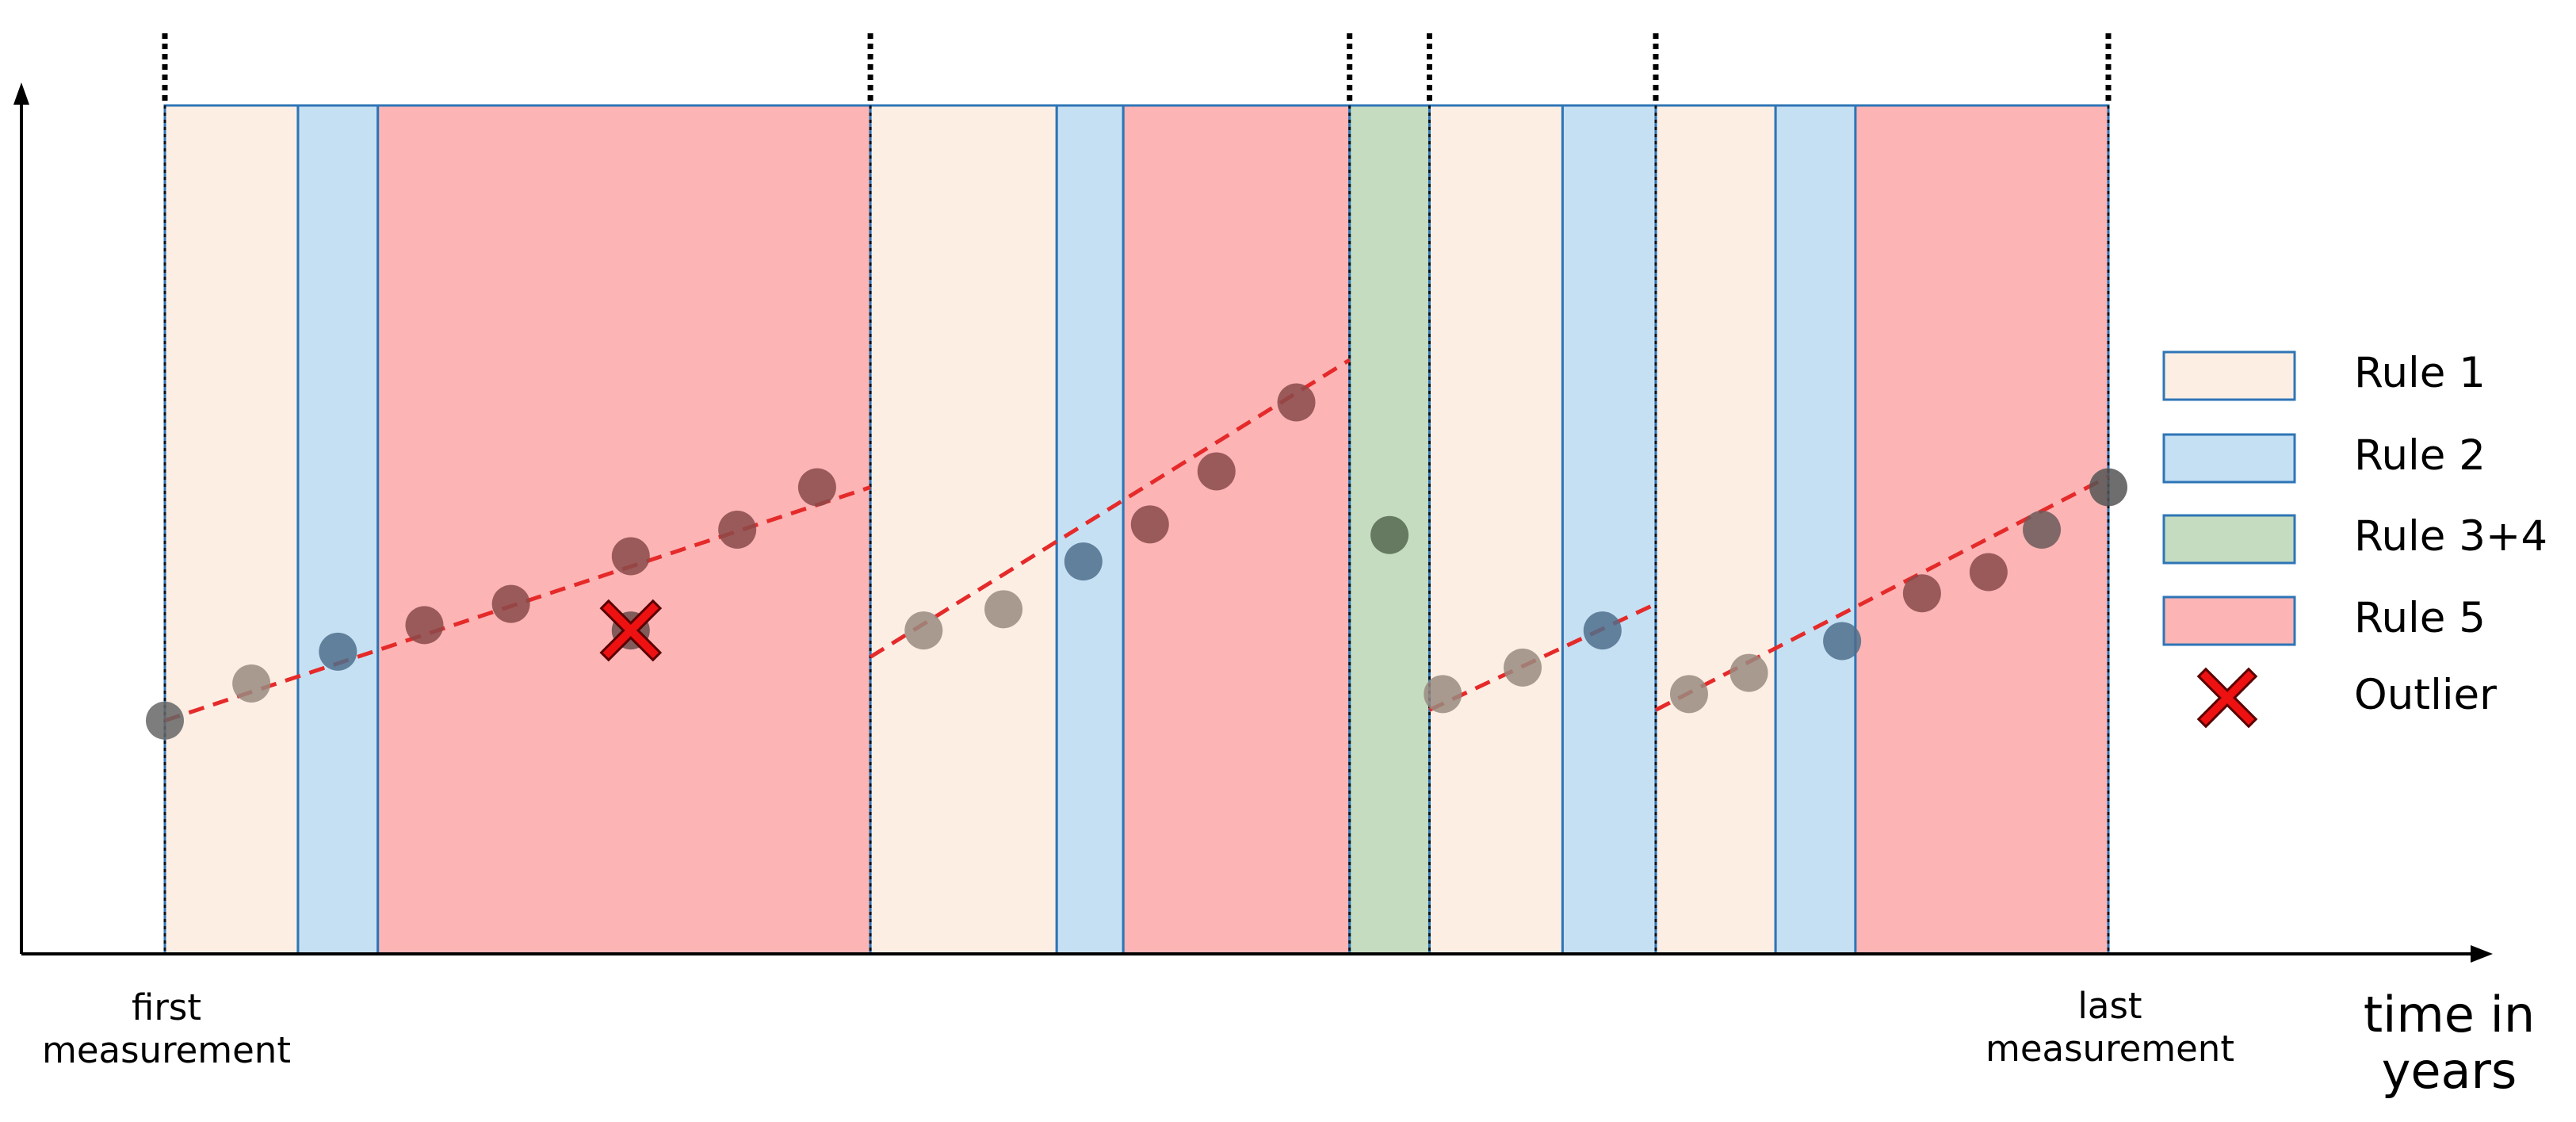 Image resolution: width=2576 pixels, height=1122 pixels. What do you see at coordinates (2449, 1014) in the screenshot?
I see `x-axis-title-line-1: time in` at bounding box center [2449, 1014].